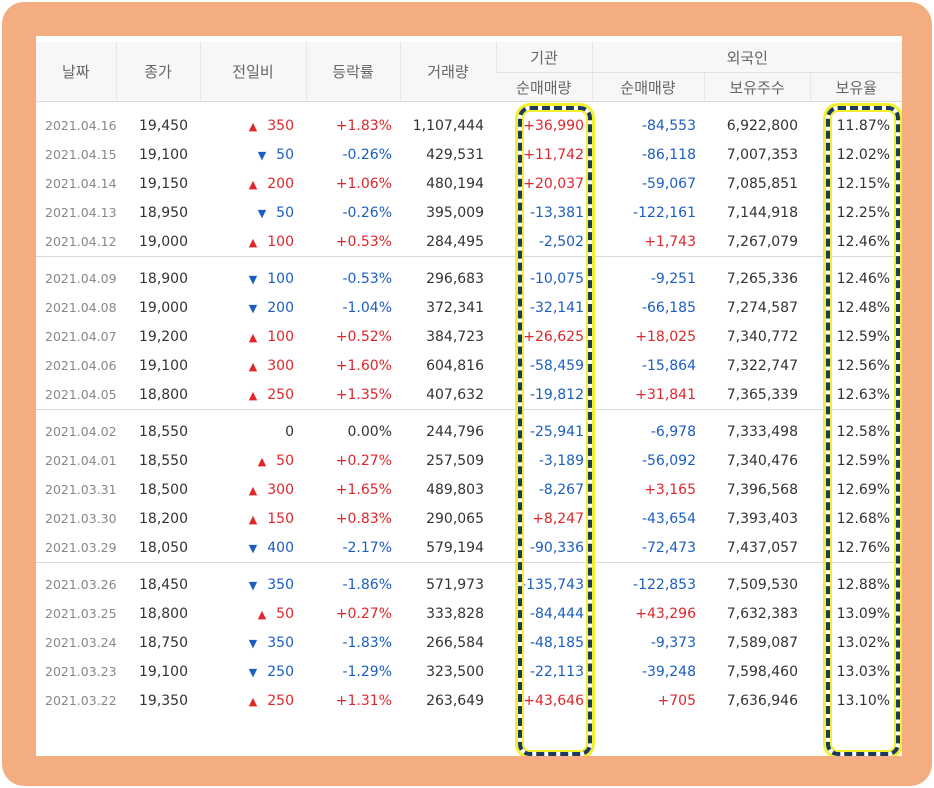 This screenshot has height=788, width=934. What do you see at coordinates (863, 642) in the screenshot?
I see `cell-foreign-ratio: 13.02%` at bounding box center [863, 642].